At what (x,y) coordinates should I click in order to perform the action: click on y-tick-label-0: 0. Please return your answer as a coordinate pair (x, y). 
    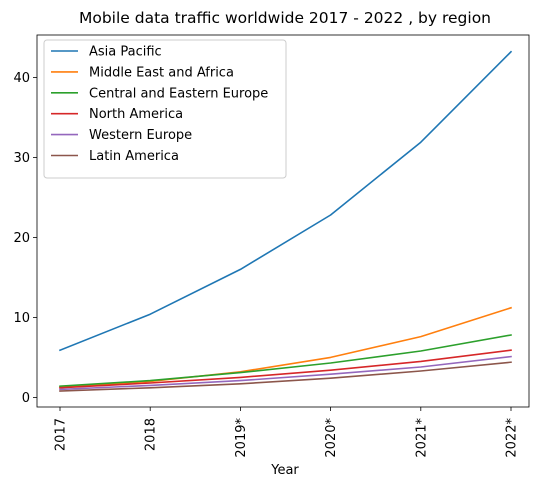
    Looking at the image, I should click on (26, 398).